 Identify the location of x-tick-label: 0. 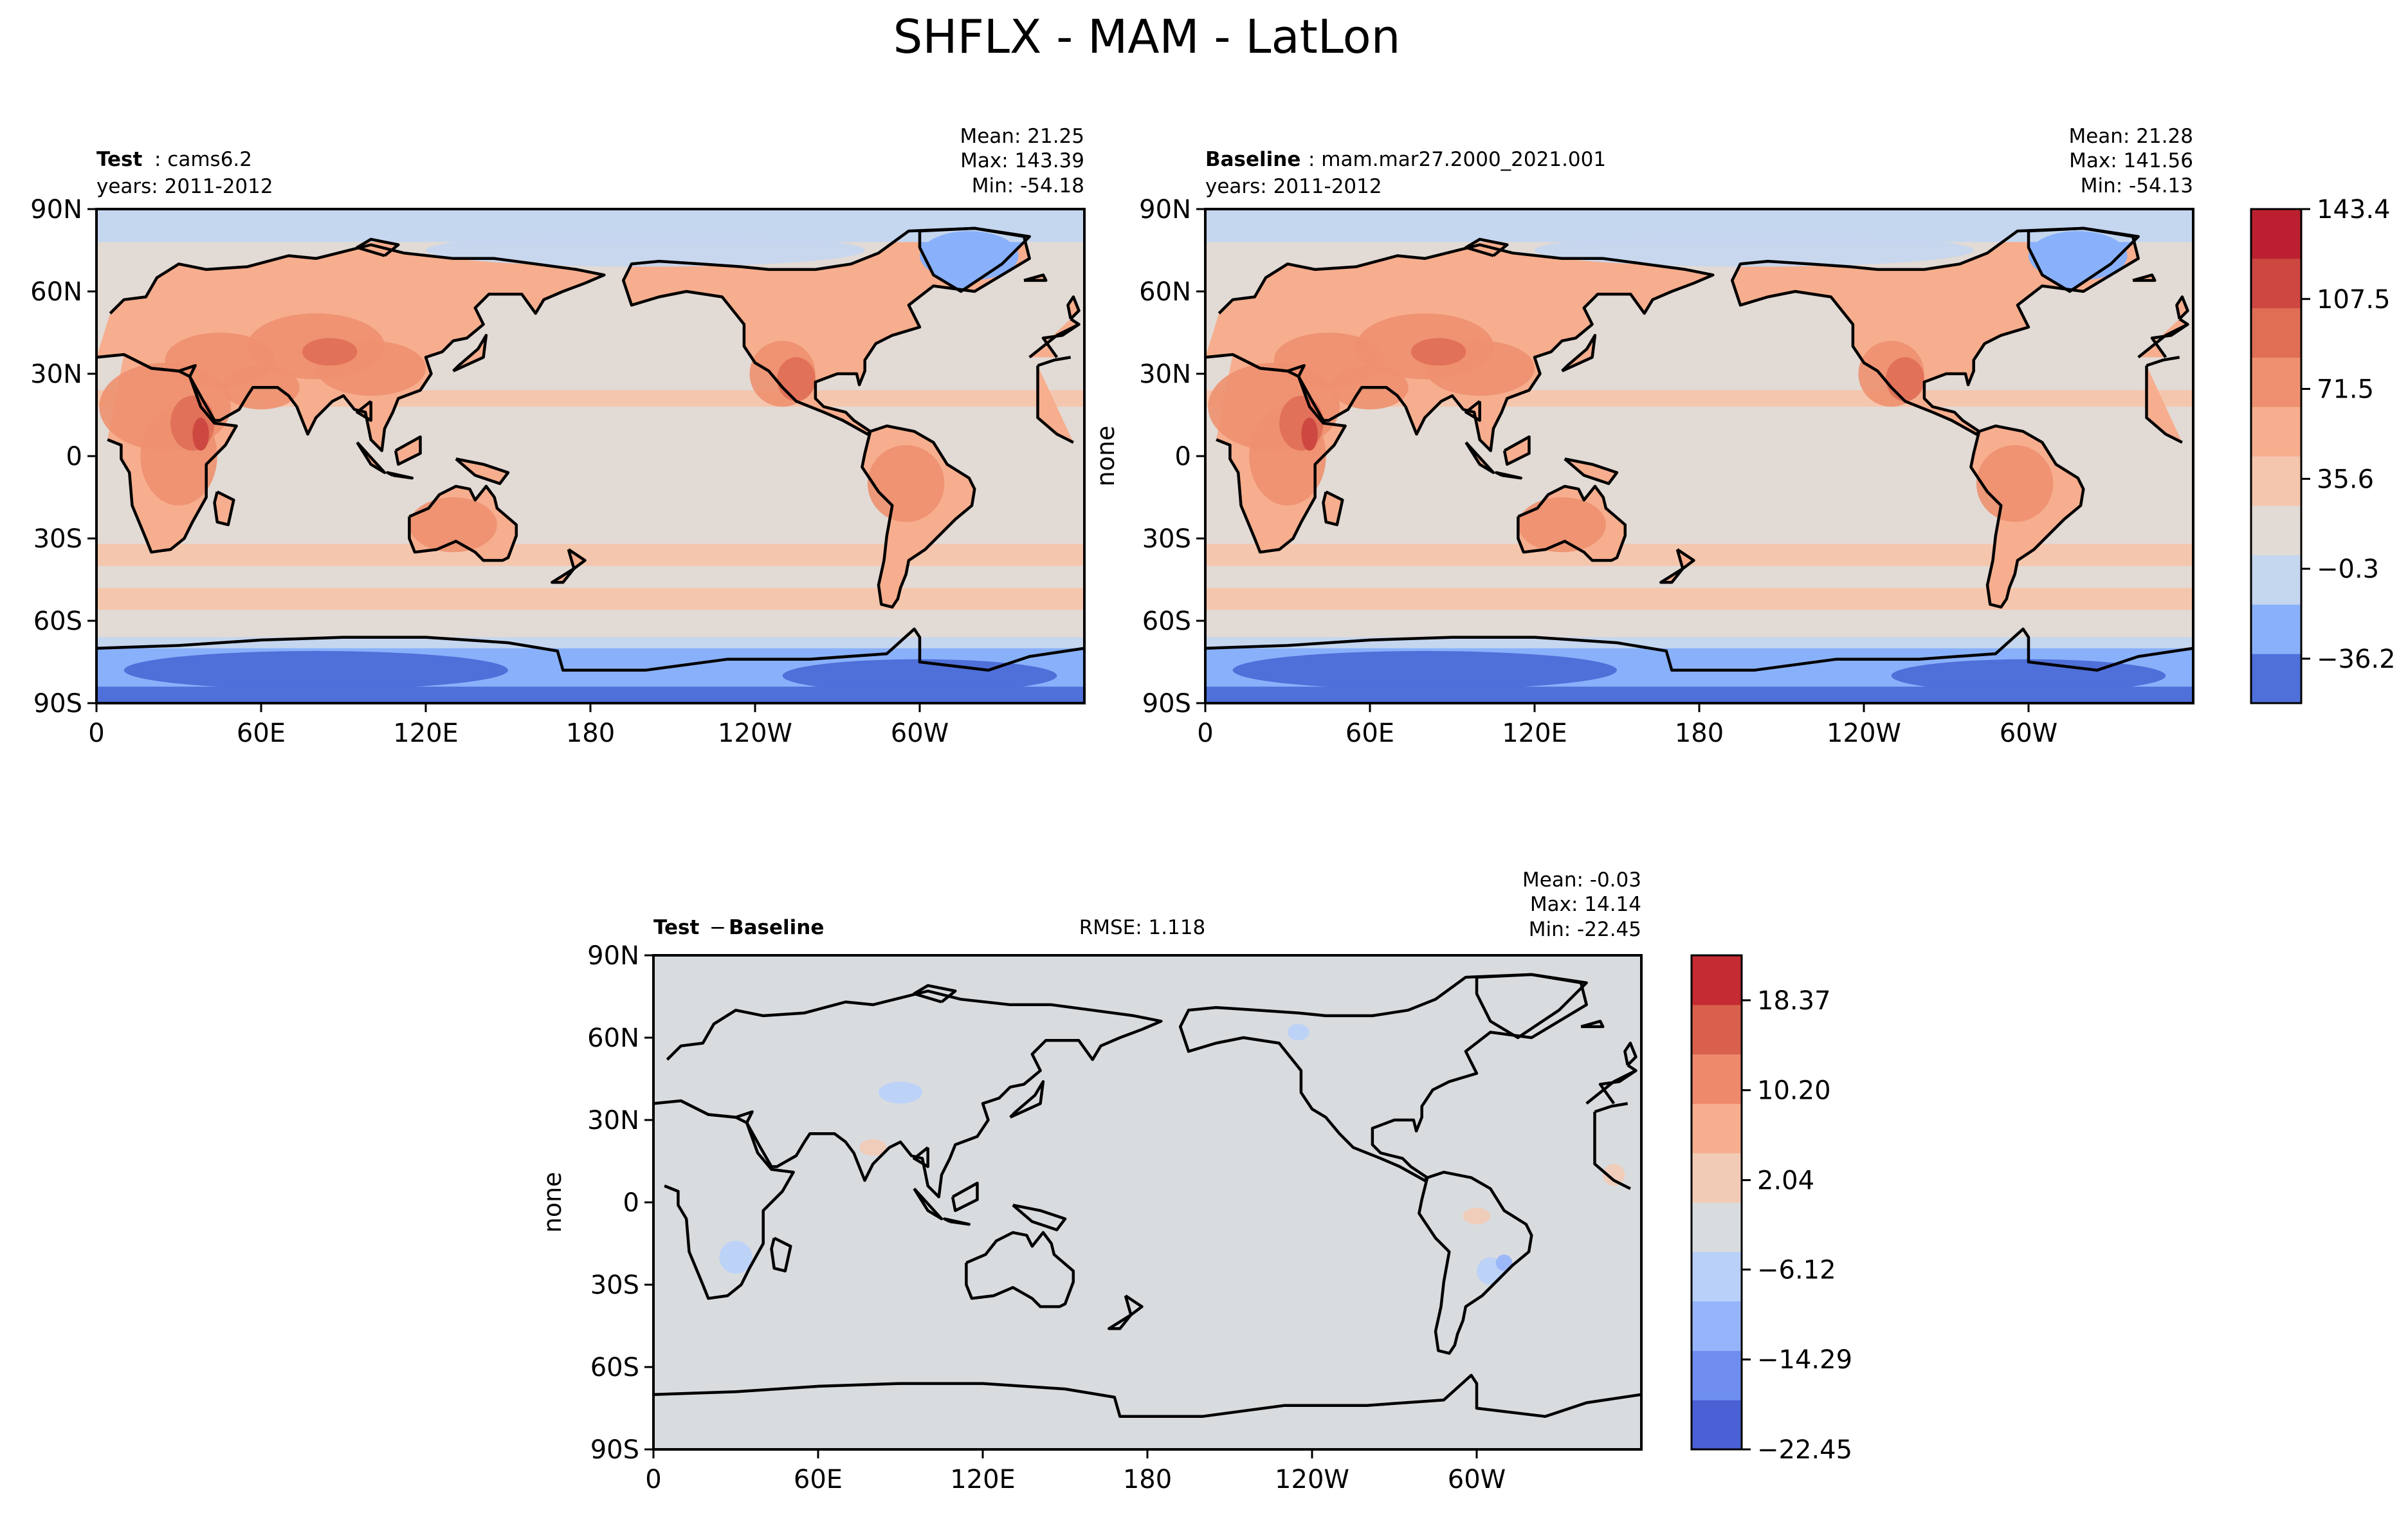
(653, 1479).